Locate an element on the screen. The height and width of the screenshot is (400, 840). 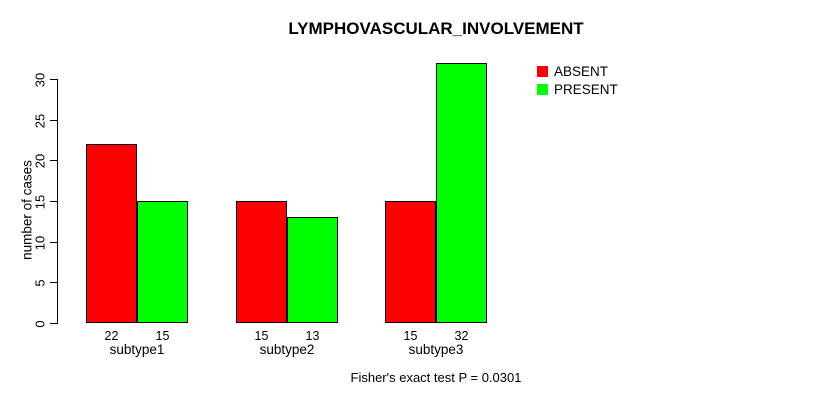
y-tick-label: 30 is located at coordinates (40, 80).